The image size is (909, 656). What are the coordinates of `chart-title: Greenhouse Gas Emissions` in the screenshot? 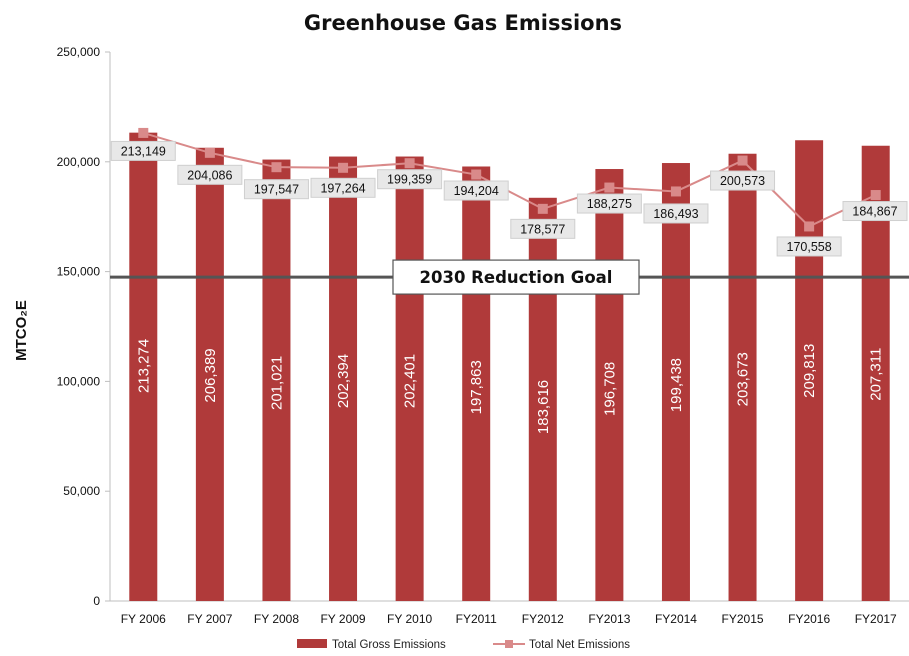 It's located at (463, 23).